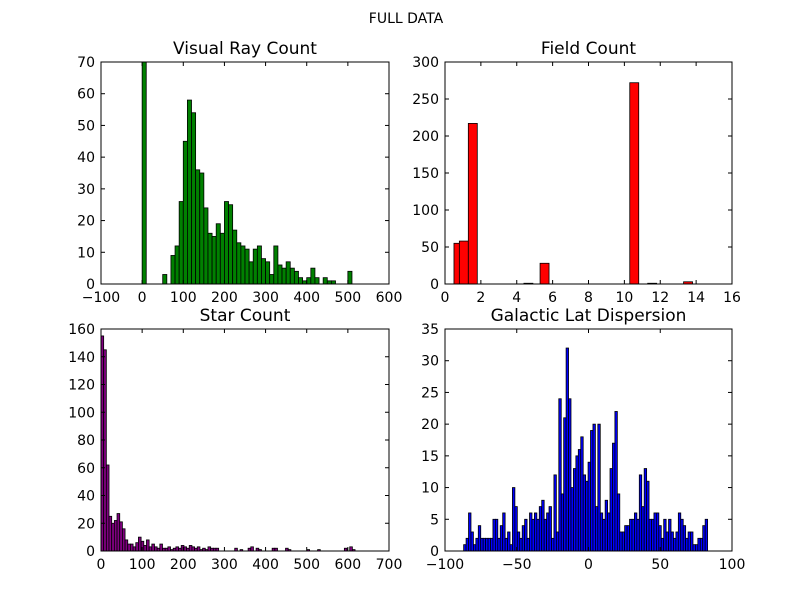 The height and width of the screenshot is (612, 812). I want to click on x-tick-label: 300, so click(265, 298).